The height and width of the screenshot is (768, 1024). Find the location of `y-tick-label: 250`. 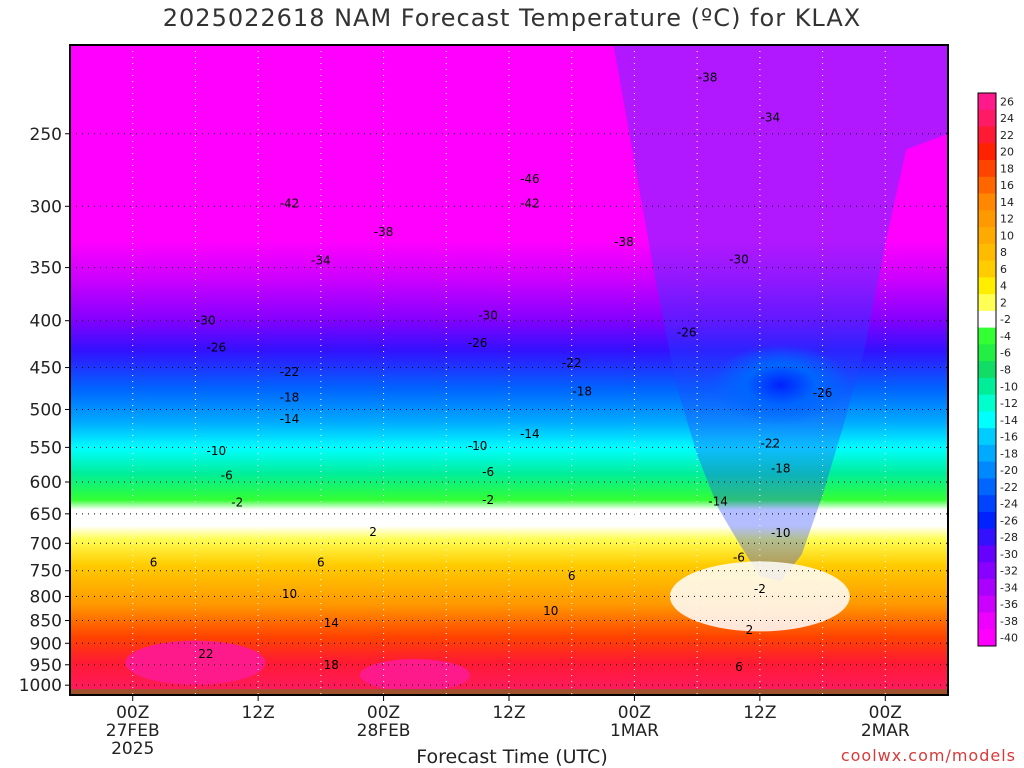

y-tick-label: 250 is located at coordinates (46, 135).